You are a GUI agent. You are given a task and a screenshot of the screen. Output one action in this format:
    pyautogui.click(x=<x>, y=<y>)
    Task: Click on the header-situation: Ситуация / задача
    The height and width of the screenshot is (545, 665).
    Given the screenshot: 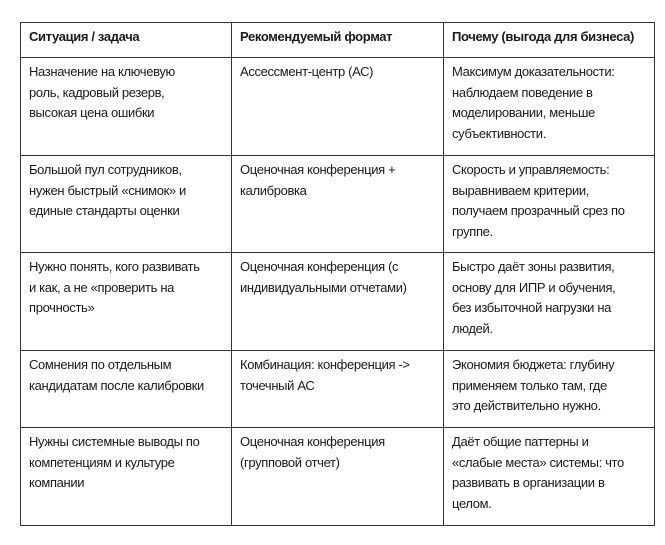 What is the action you would take?
    pyautogui.click(x=126, y=40)
    